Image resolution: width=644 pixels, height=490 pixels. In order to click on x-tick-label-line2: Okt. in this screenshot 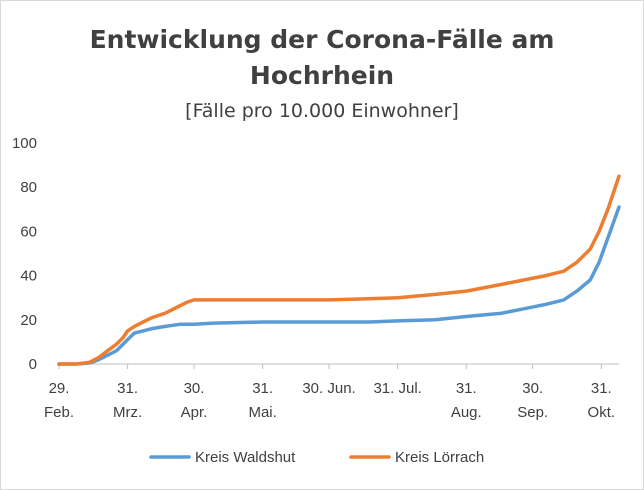, I will do `click(602, 412)`.